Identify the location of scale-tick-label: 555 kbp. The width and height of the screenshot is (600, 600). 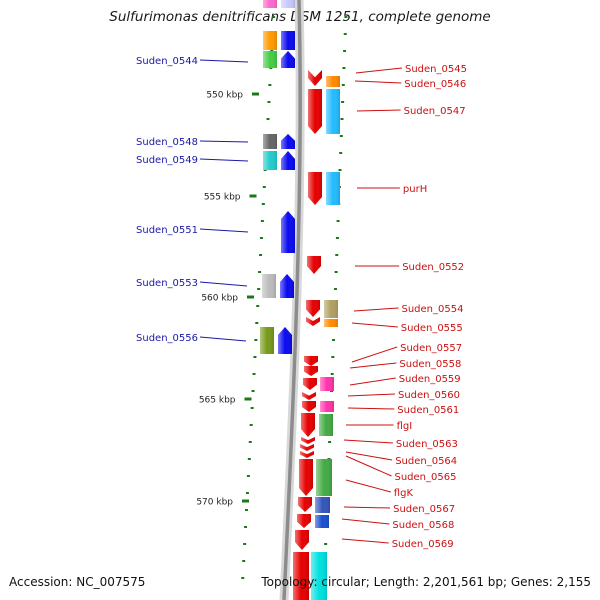
(222, 198).